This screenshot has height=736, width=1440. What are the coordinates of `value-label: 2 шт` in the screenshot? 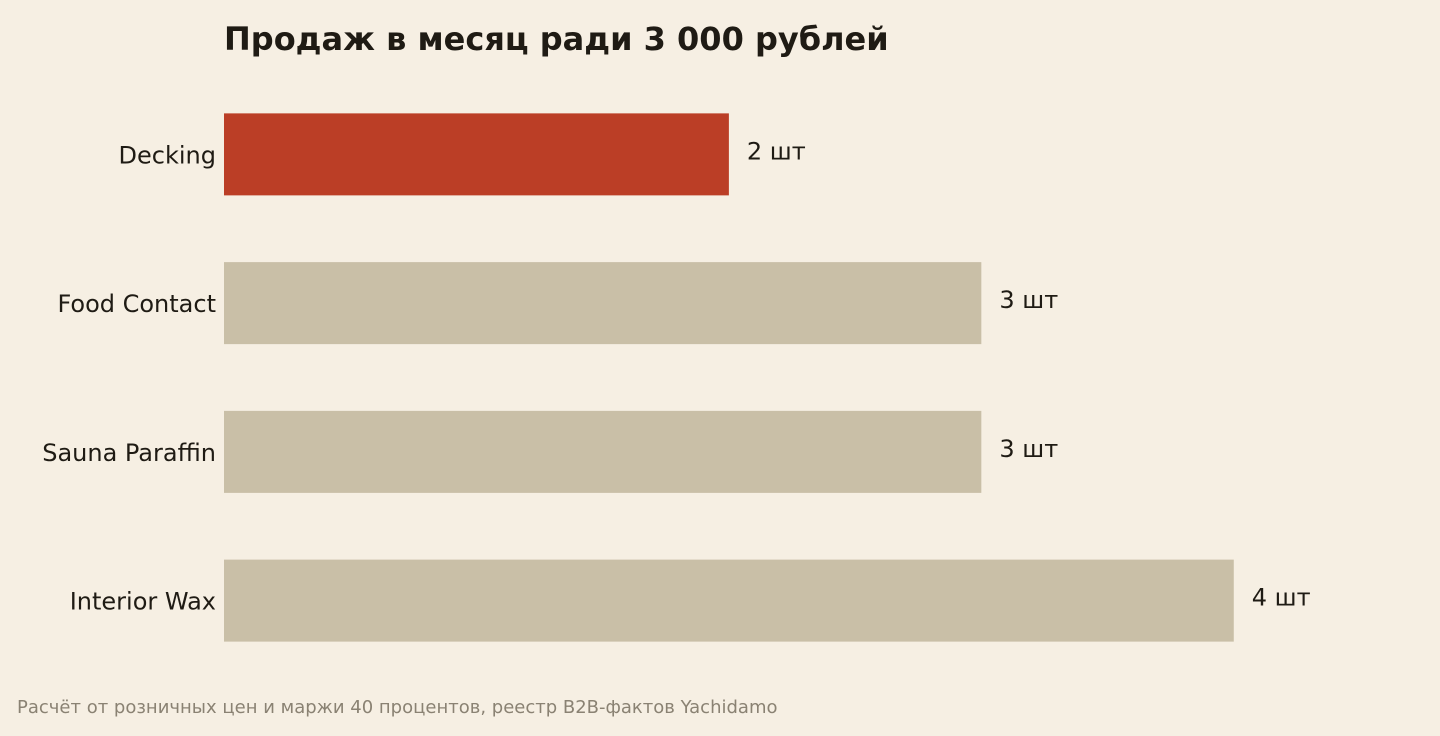 It's located at (776, 151).